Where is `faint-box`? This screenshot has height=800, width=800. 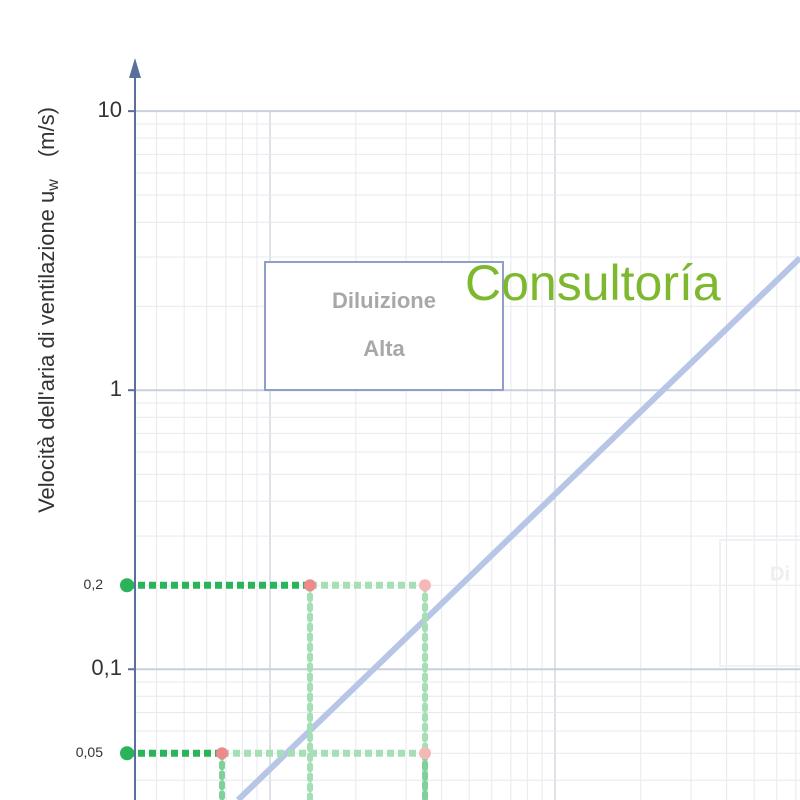 faint-box is located at coordinates (759, 603).